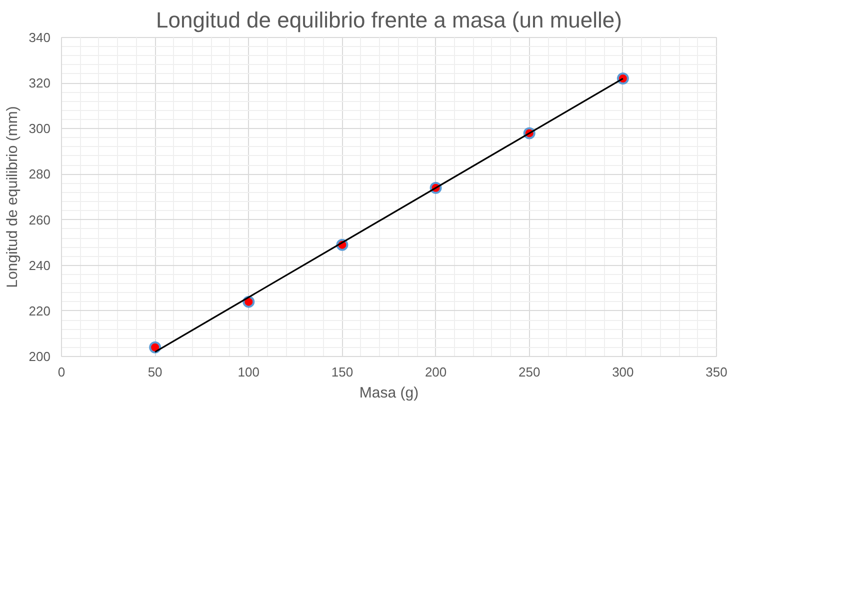 This screenshot has height=599, width=848. I want to click on y-tick-label: 300, so click(39, 128).